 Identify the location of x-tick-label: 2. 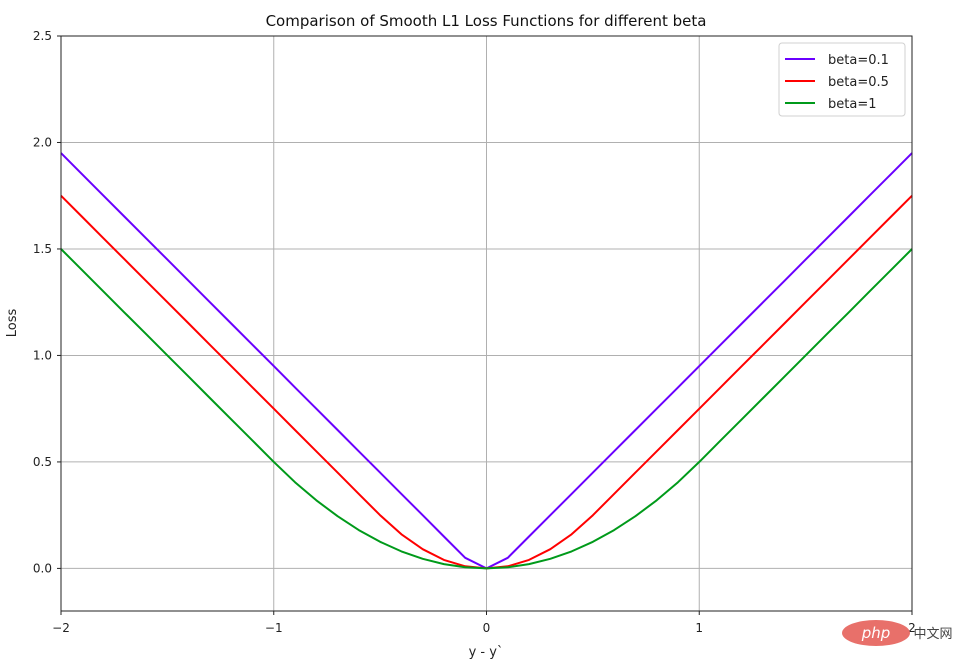
(912, 628).